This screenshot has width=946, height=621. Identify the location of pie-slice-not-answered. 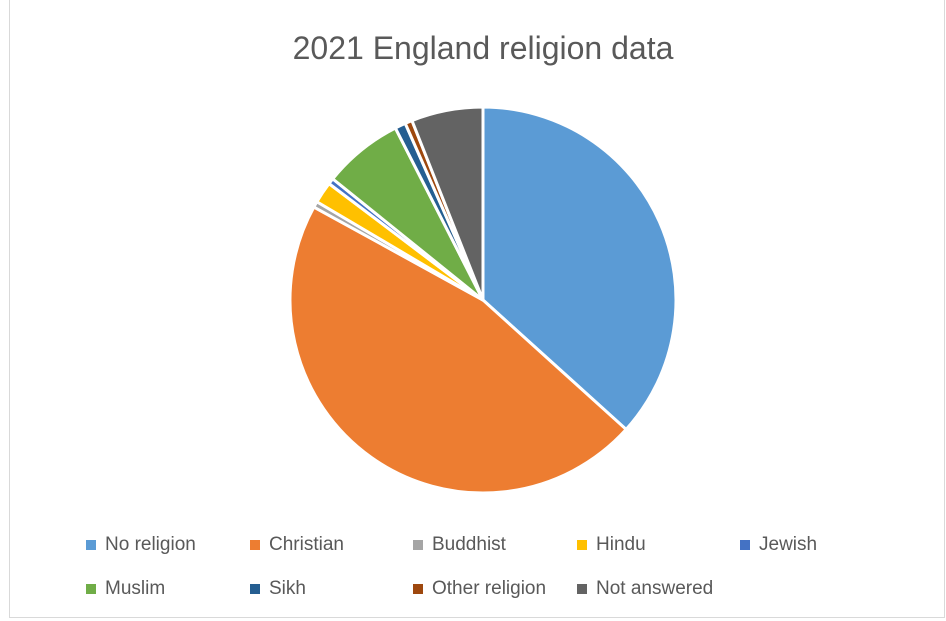
(447, 203).